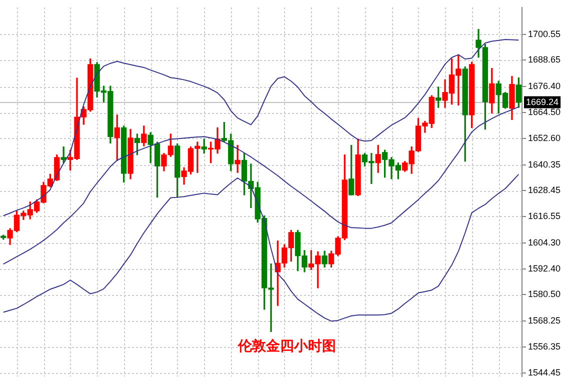 This screenshot has height=384, width=561. Describe the element at coordinates (544, 294) in the screenshot. I see `y-tick-label: 1580.50` at that location.